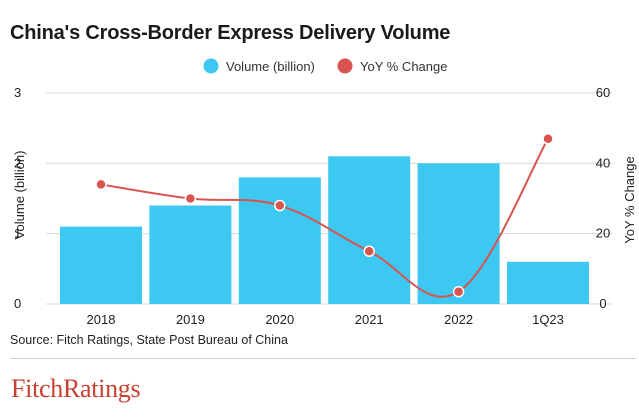 This screenshot has height=420, width=639. Describe the element at coordinates (603, 233) in the screenshot. I see `right-tick-label: 20` at that location.